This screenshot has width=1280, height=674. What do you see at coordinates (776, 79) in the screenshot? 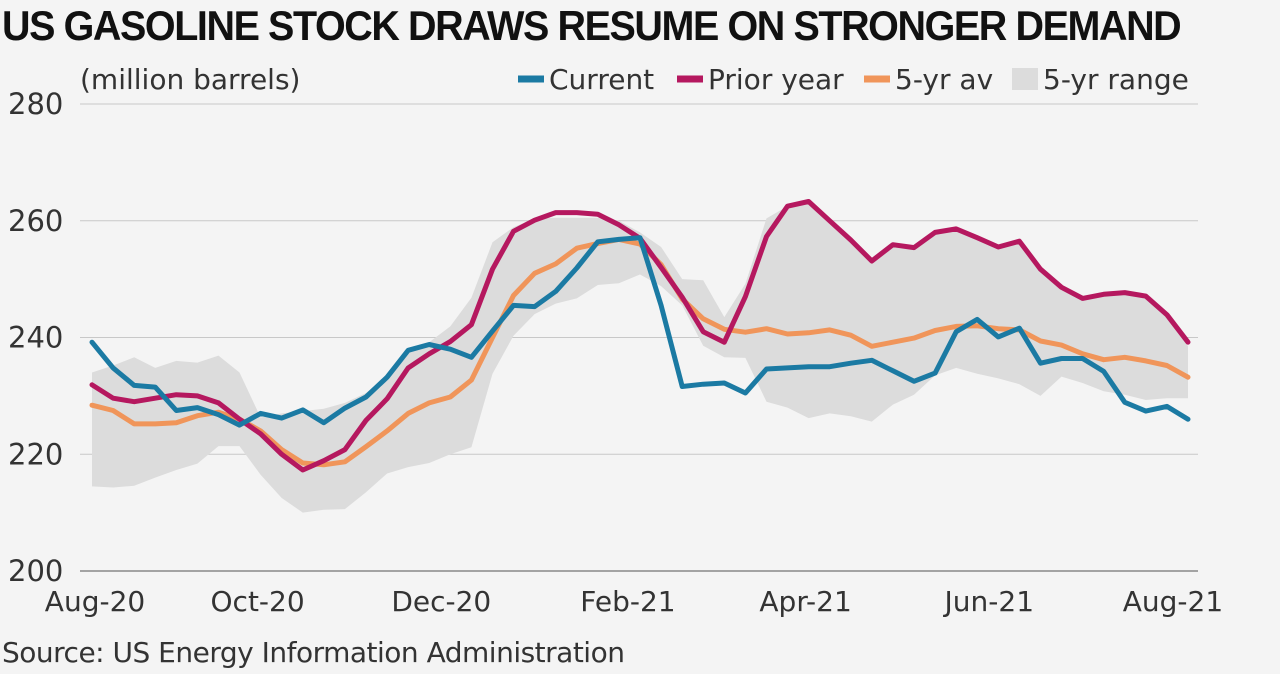
I see `legend-label: Prior year` at bounding box center [776, 79].